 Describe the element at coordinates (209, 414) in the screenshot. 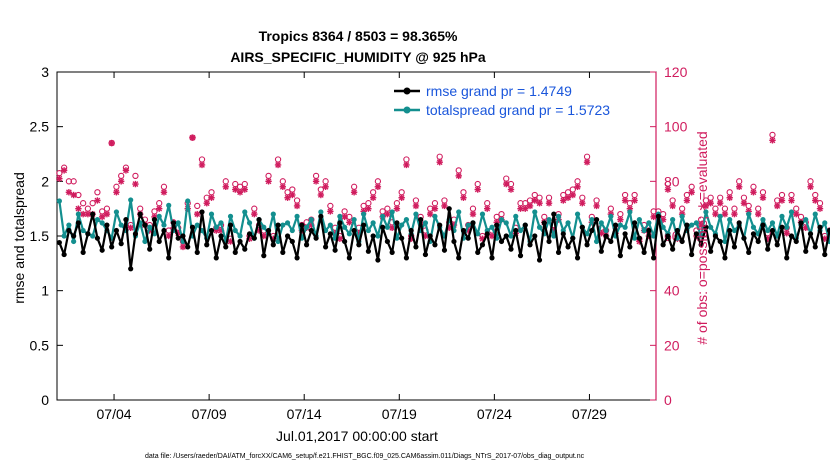

I see `x-tick-label: 07/09` at that location.